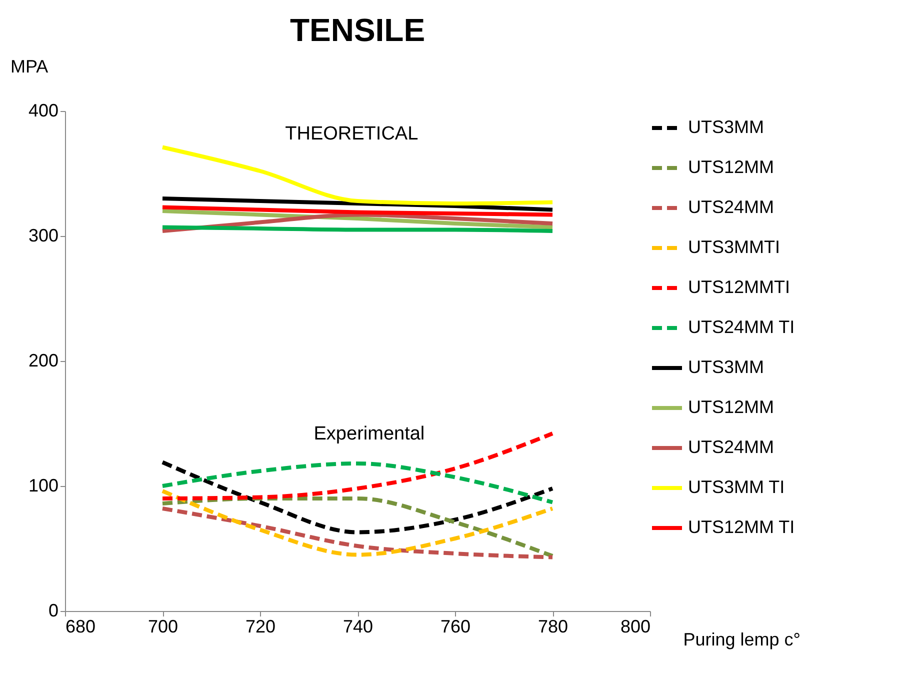  What do you see at coordinates (53, 610) in the screenshot?
I see `y-tick-label: 0` at bounding box center [53, 610].